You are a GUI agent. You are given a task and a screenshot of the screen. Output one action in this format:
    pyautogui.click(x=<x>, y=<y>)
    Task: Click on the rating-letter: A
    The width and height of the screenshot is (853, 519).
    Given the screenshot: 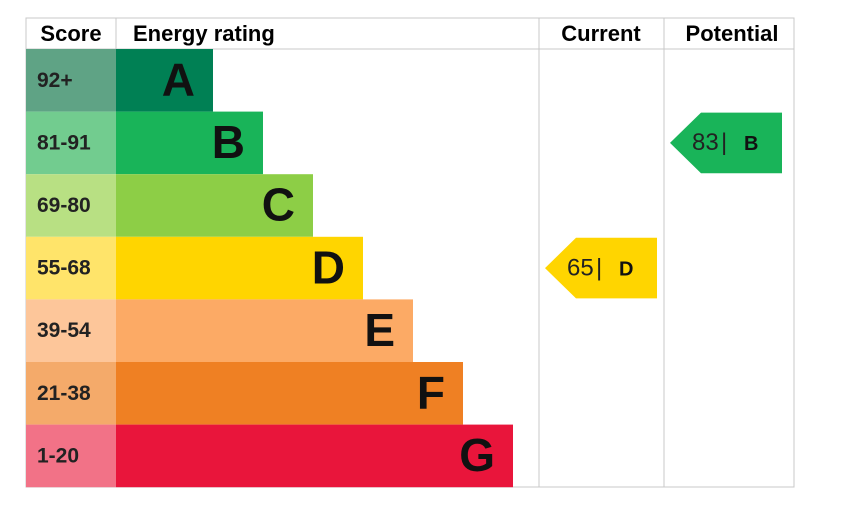 What is the action you would take?
    pyautogui.click(x=178, y=79)
    